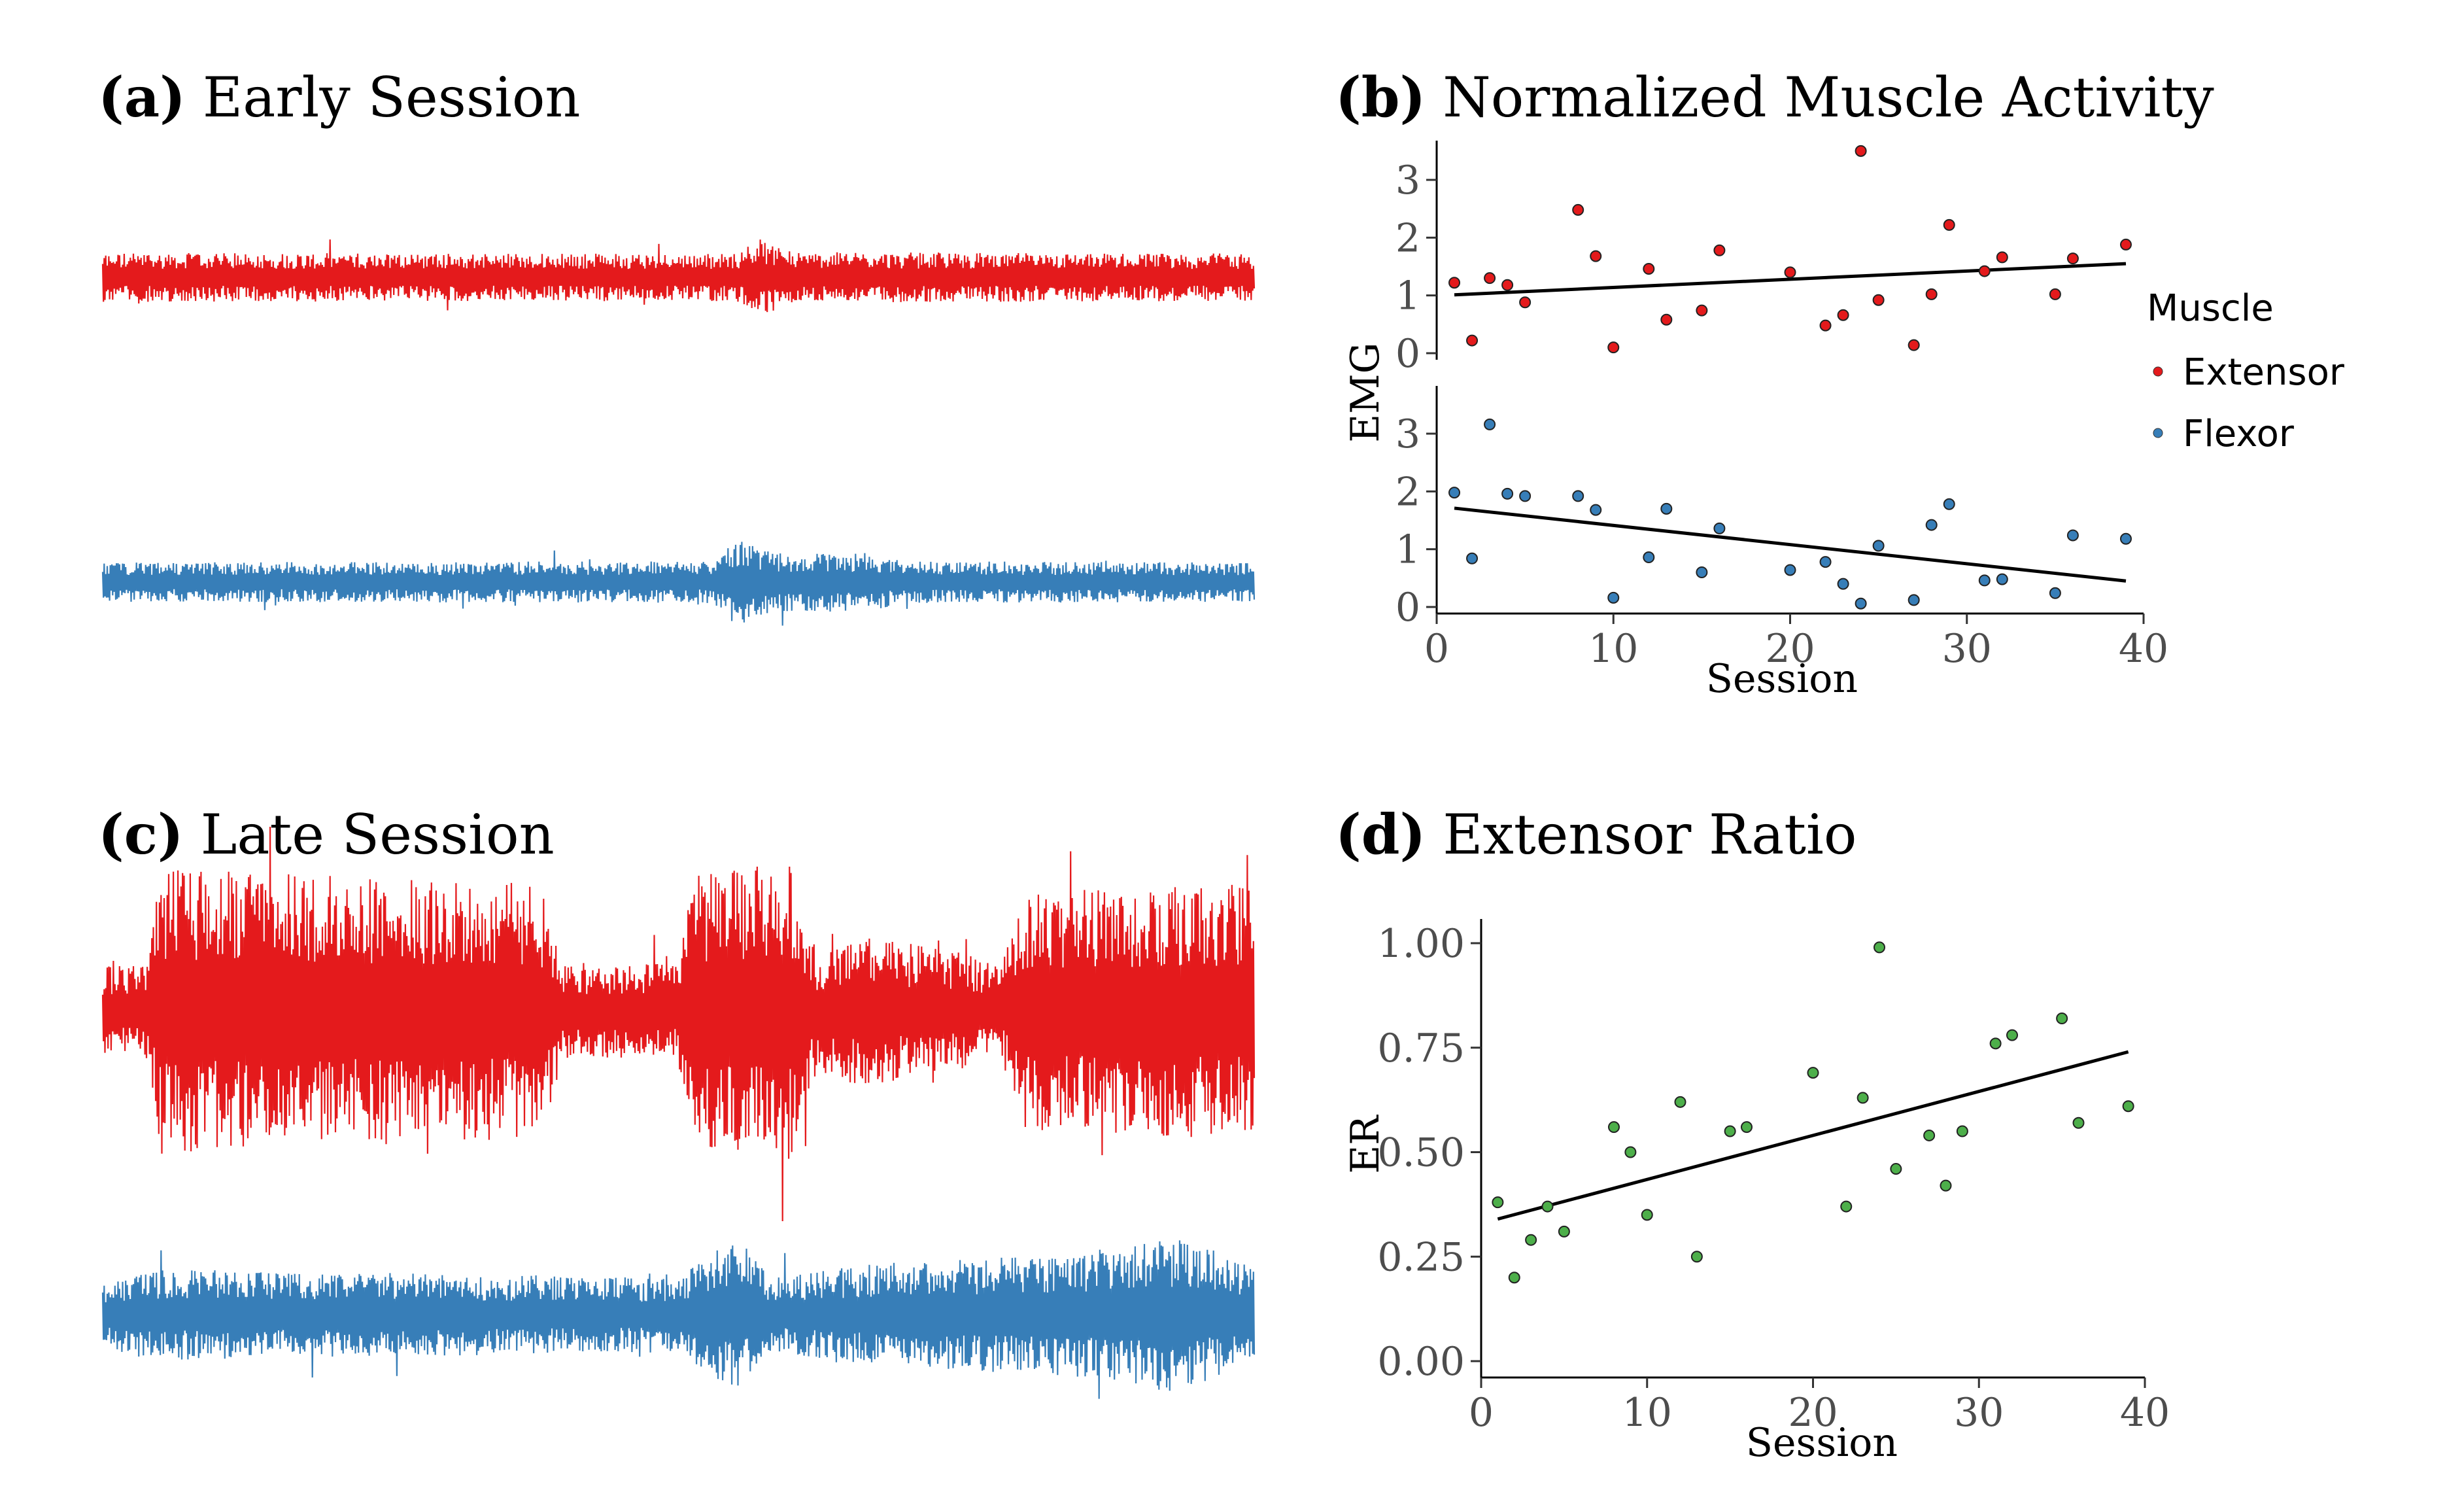 The height and width of the screenshot is (1507, 2464). What do you see at coordinates (1596, 835) in the screenshot?
I see `panel-d-title: (d) Extensor Ratio` at bounding box center [1596, 835].